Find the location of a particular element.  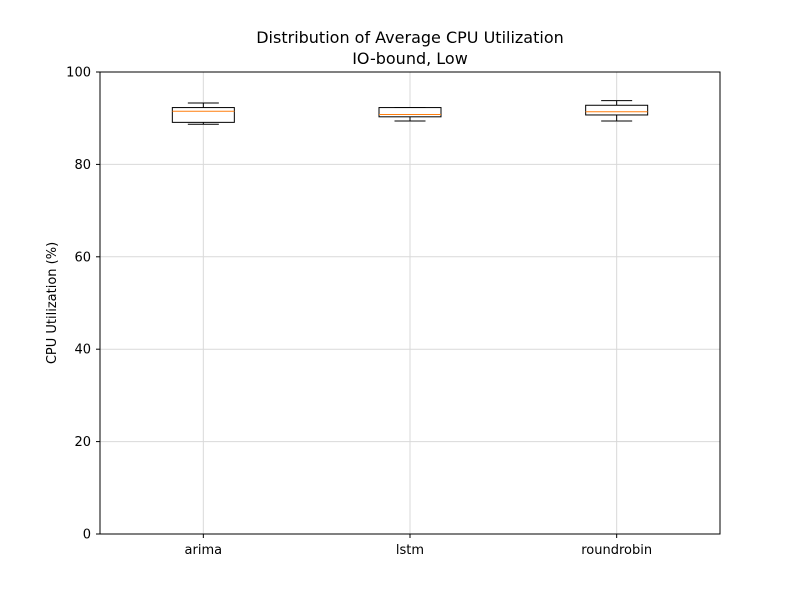

boxes-layer is located at coordinates (410, 112).